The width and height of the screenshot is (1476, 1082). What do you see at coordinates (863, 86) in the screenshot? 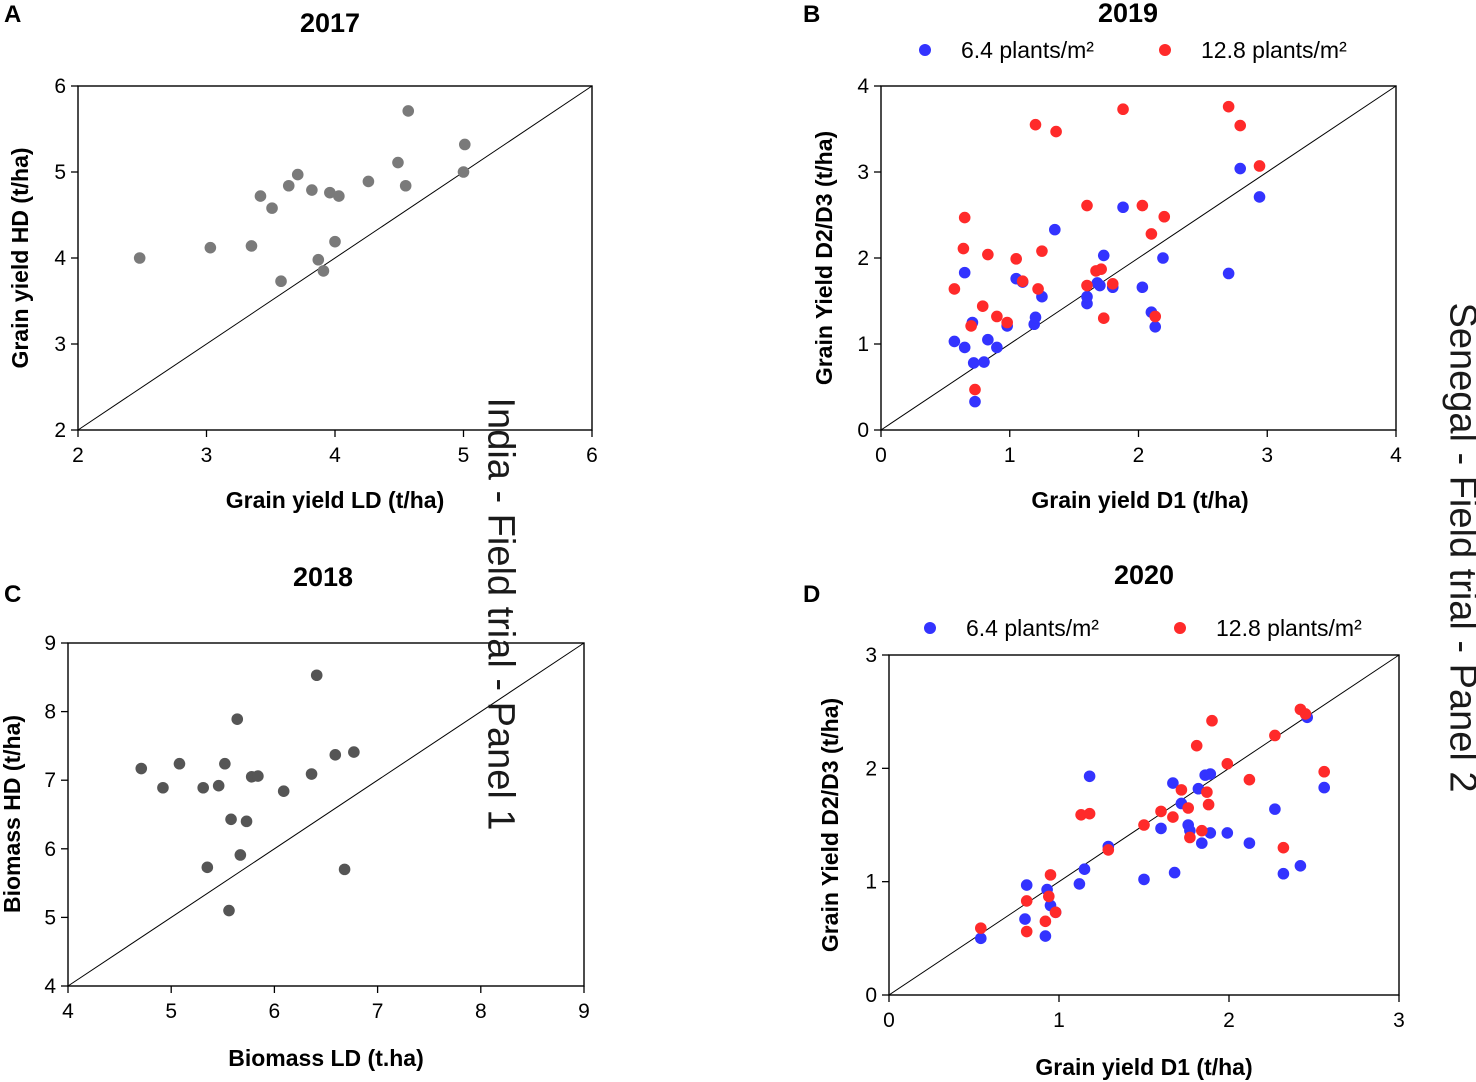
I see `y-tick-label: 4` at bounding box center [863, 86].